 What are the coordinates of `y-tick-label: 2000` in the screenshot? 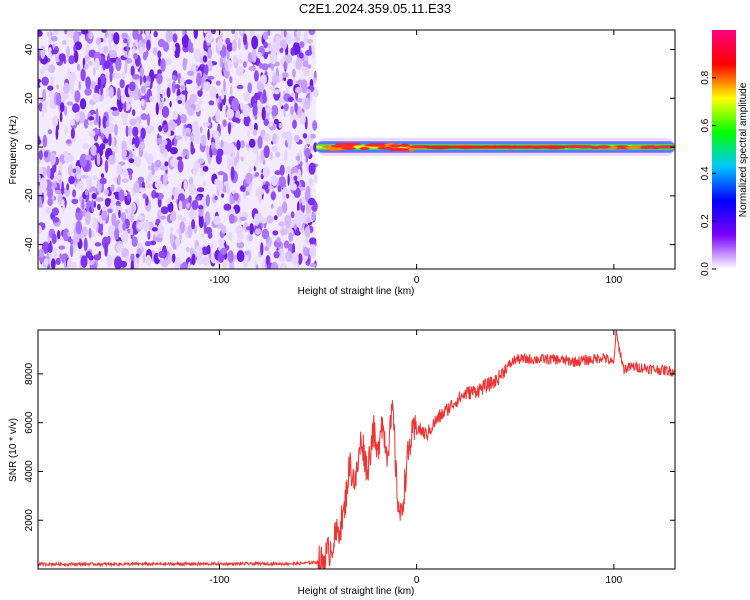 It's located at (29, 520).